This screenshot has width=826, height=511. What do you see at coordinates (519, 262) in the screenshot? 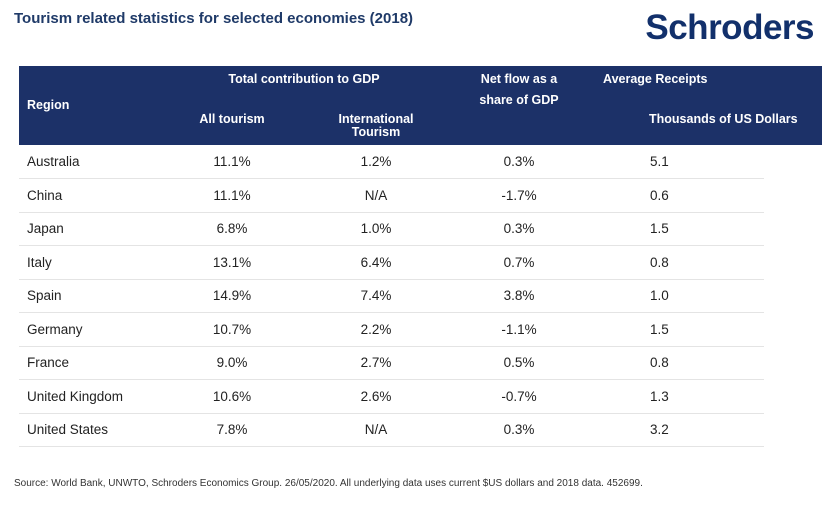
I see `net-flow-cell: 0.7%` at bounding box center [519, 262].